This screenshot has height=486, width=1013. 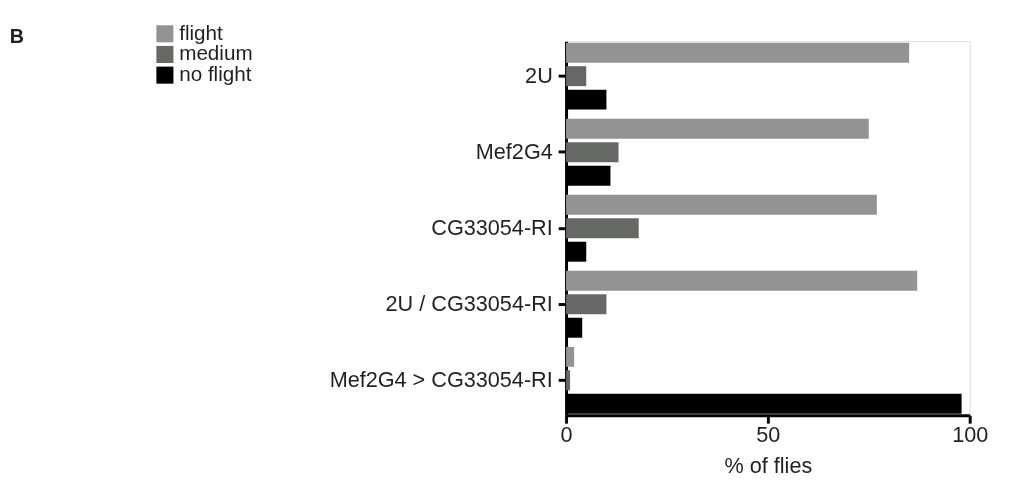 What do you see at coordinates (514, 152) in the screenshot?
I see `y-tick-label: Mef2G4` at bounding box center [514, 152].